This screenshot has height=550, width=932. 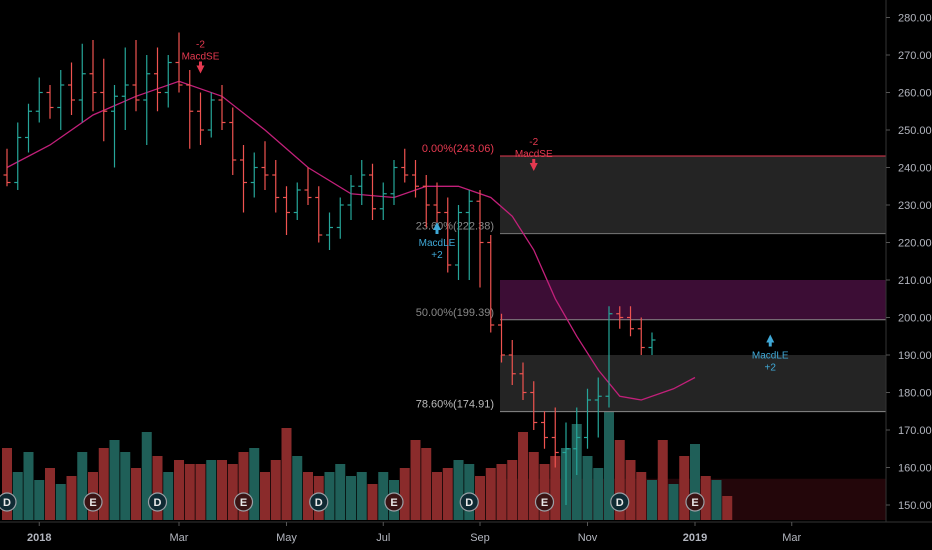 I want to click on signal-text: MacdLE, so click(x=437, y=243).